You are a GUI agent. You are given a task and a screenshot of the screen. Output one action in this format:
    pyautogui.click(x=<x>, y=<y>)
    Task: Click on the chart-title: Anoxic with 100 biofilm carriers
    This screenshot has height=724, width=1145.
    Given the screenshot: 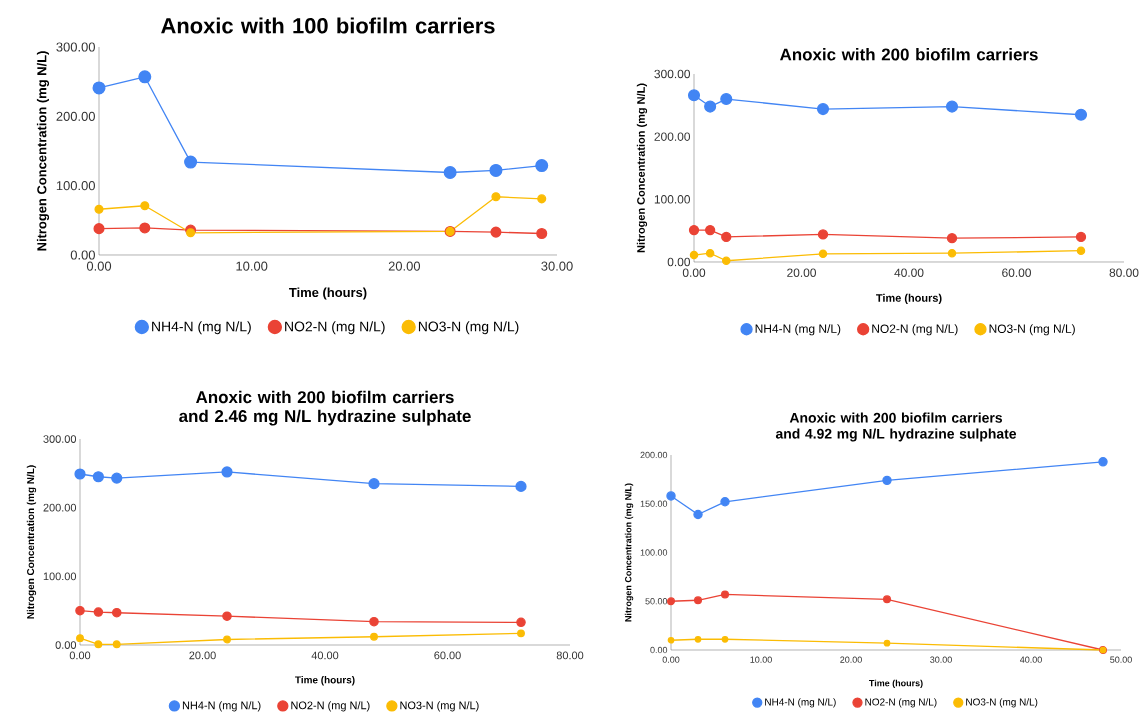 What is the action you would take?
    pyautogui.click(x=328, y=25)
    